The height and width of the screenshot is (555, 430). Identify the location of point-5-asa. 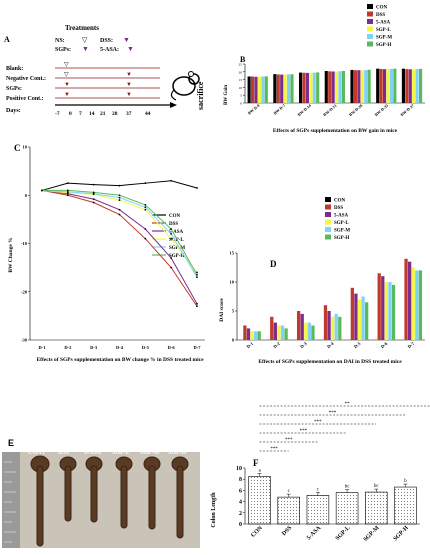
(197, 303).